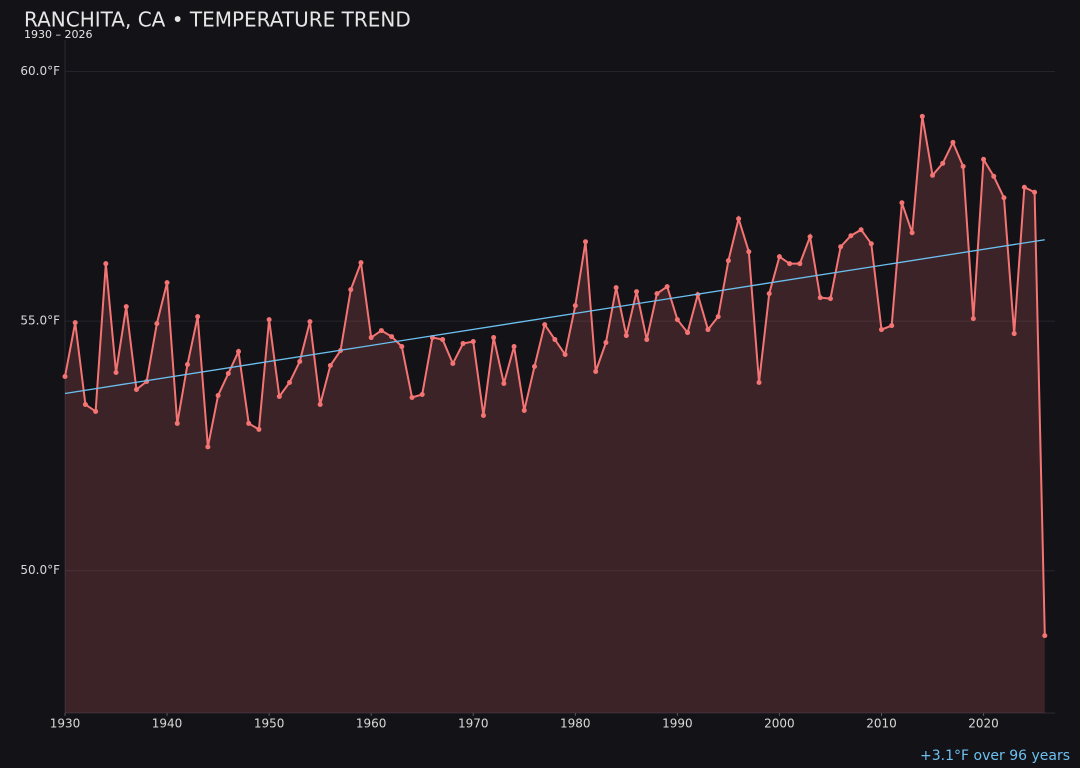 The height and width of the screenshot is (768, 1080). I want to click on trend-annotation: +3.1°F over 96 years, so click(995, 756).